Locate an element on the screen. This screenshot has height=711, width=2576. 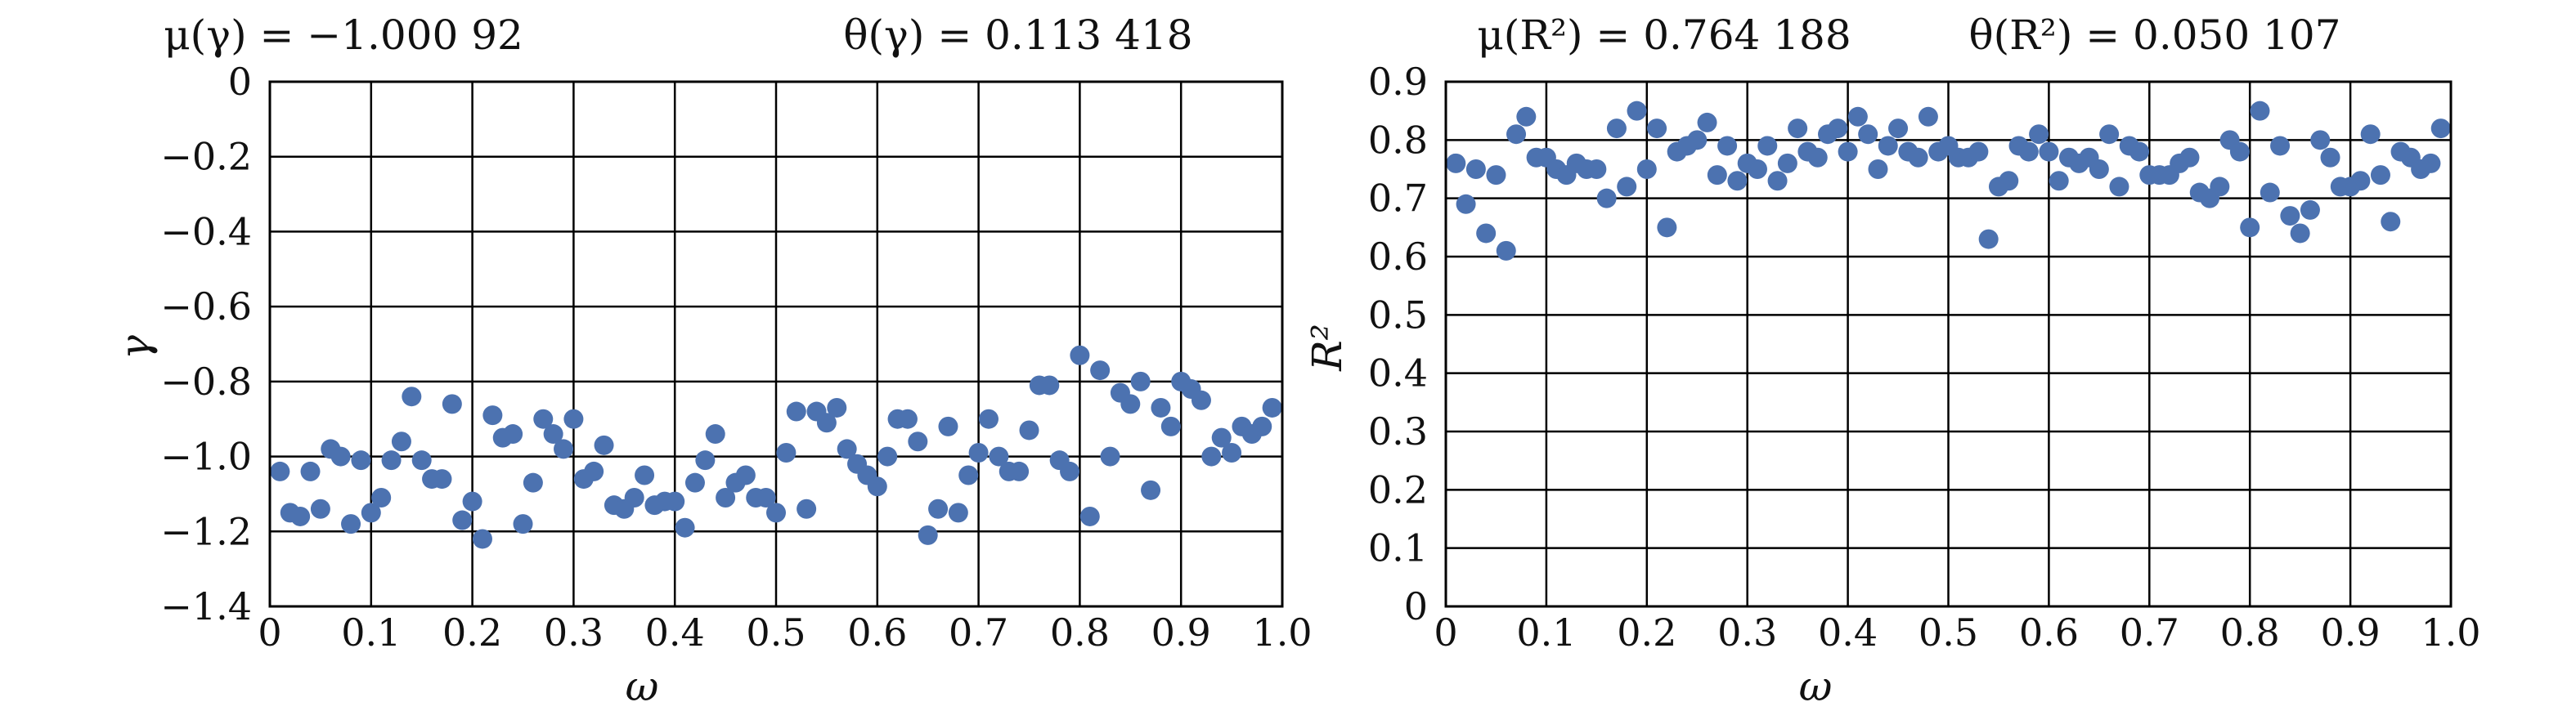
r2-x-tick-label: 0 is located at coordinates (1446, 632).